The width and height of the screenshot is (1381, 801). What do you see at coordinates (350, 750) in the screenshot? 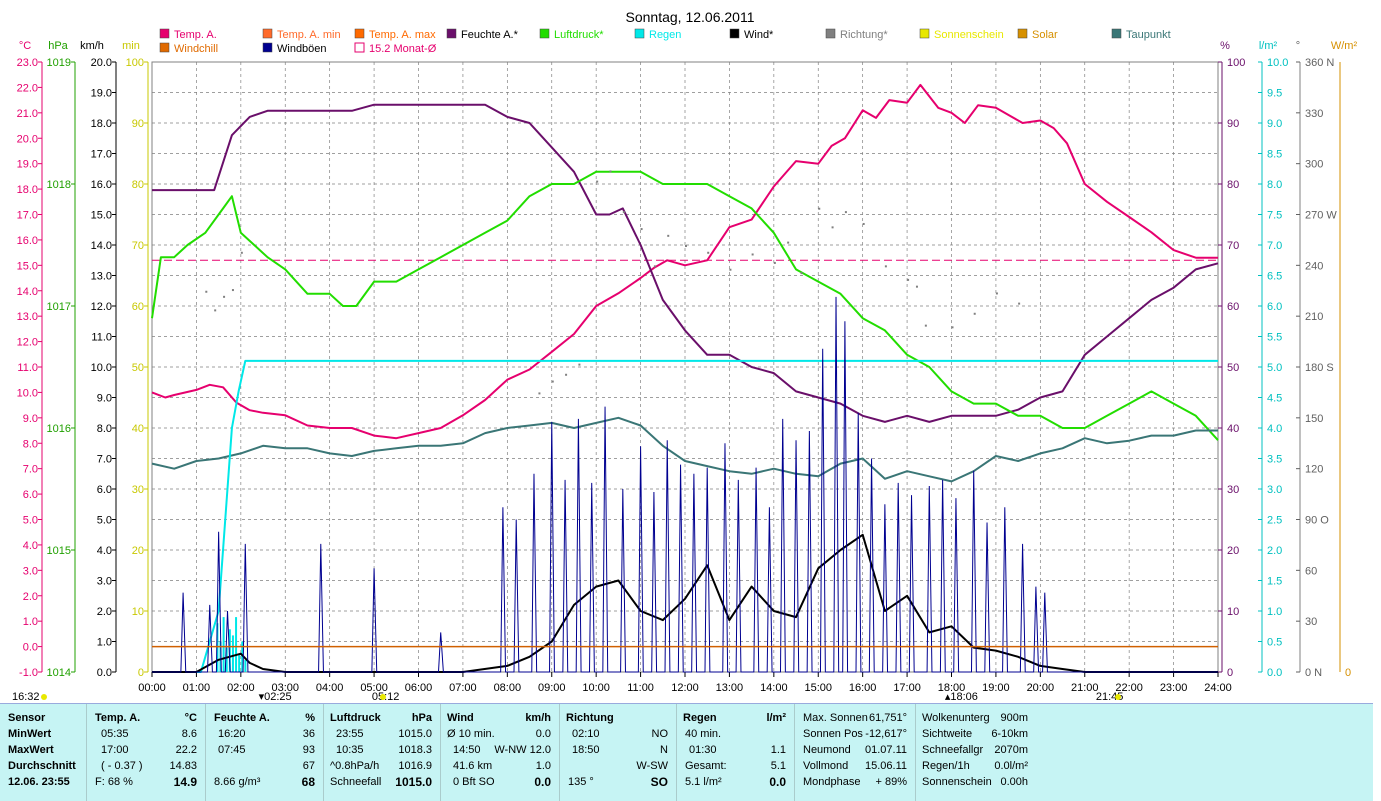
I see `pressure-max-time: 10:35` at bounding box center [350, 750].